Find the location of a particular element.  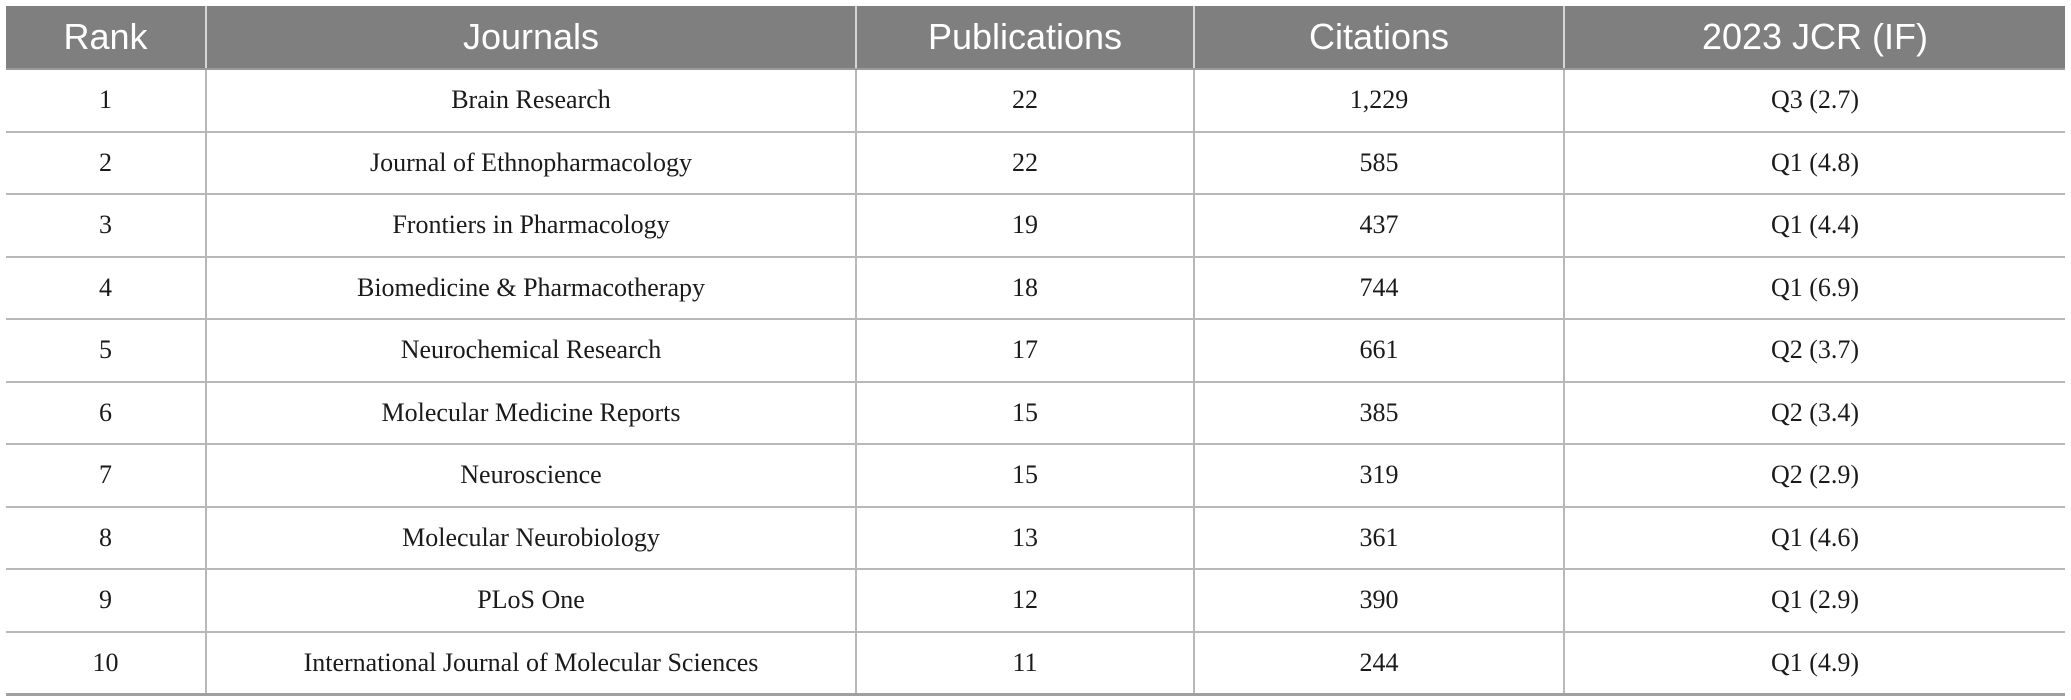

cell-citations: 385 is located at coordinates (1378, 413).